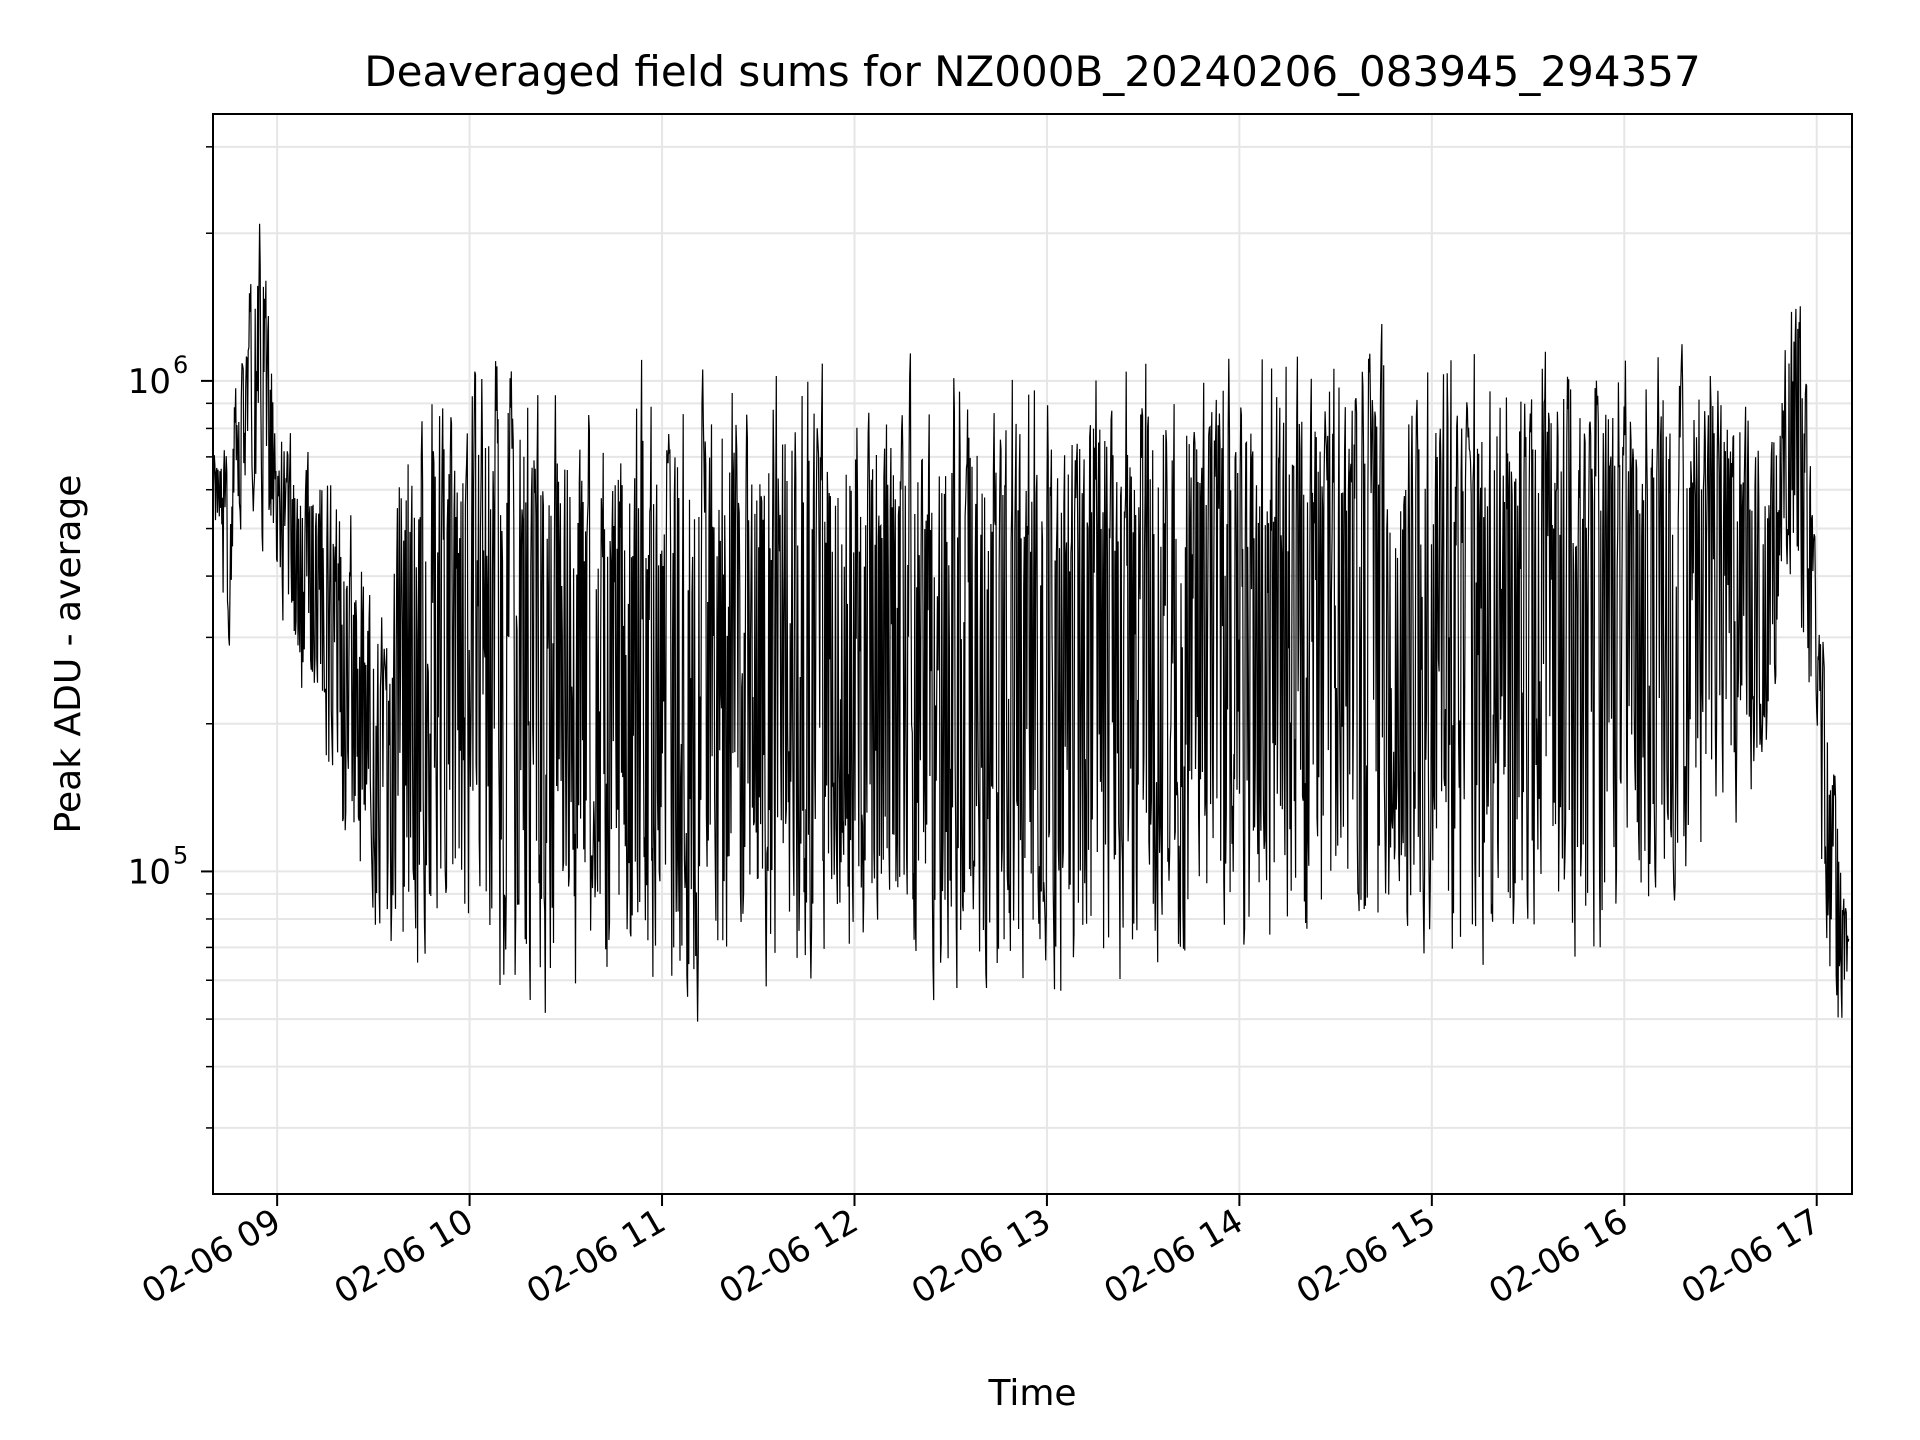 This screenshot has width=1920, height=1440. Describe the element at coordinates (68, 654) in the screenshot. I see `y-axis-label: Peak ADU - average` at that location.